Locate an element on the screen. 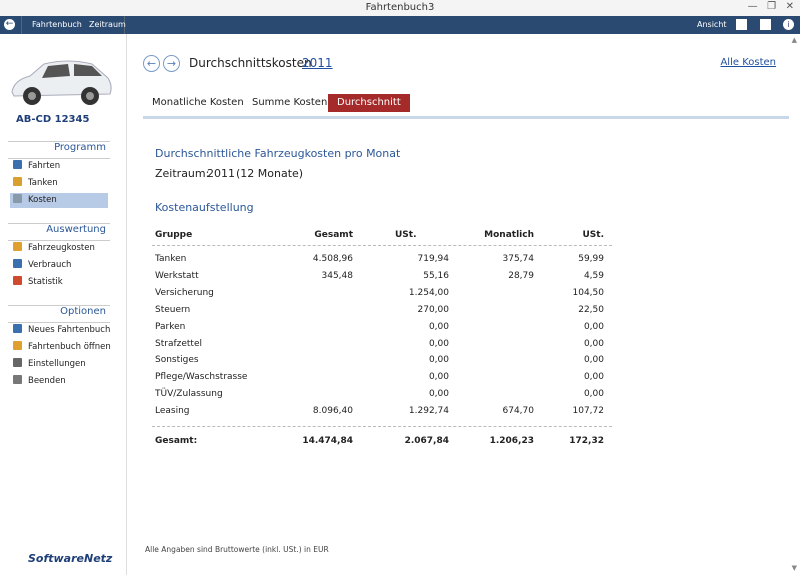 The image size is (800, 575). all-costs-link: Alle Kosten is located at coordinates (748, 62).